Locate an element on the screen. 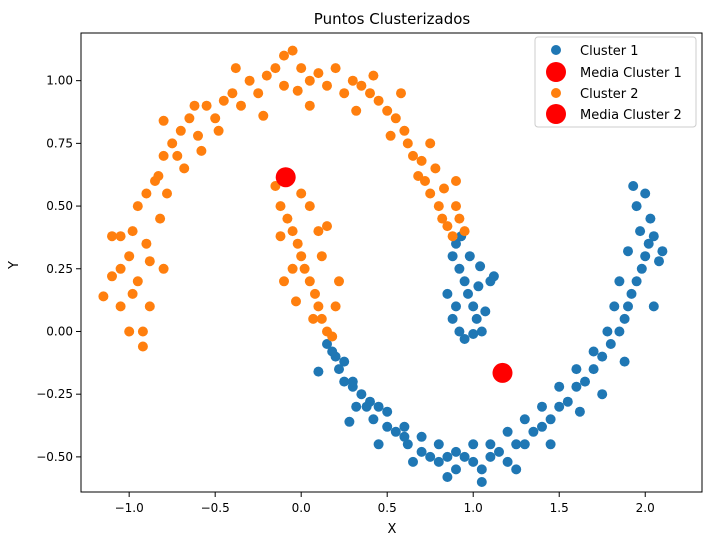 This screenshot has width=711, height=551. x-tick-label: 0.0 is located at coordinates (301, 508).